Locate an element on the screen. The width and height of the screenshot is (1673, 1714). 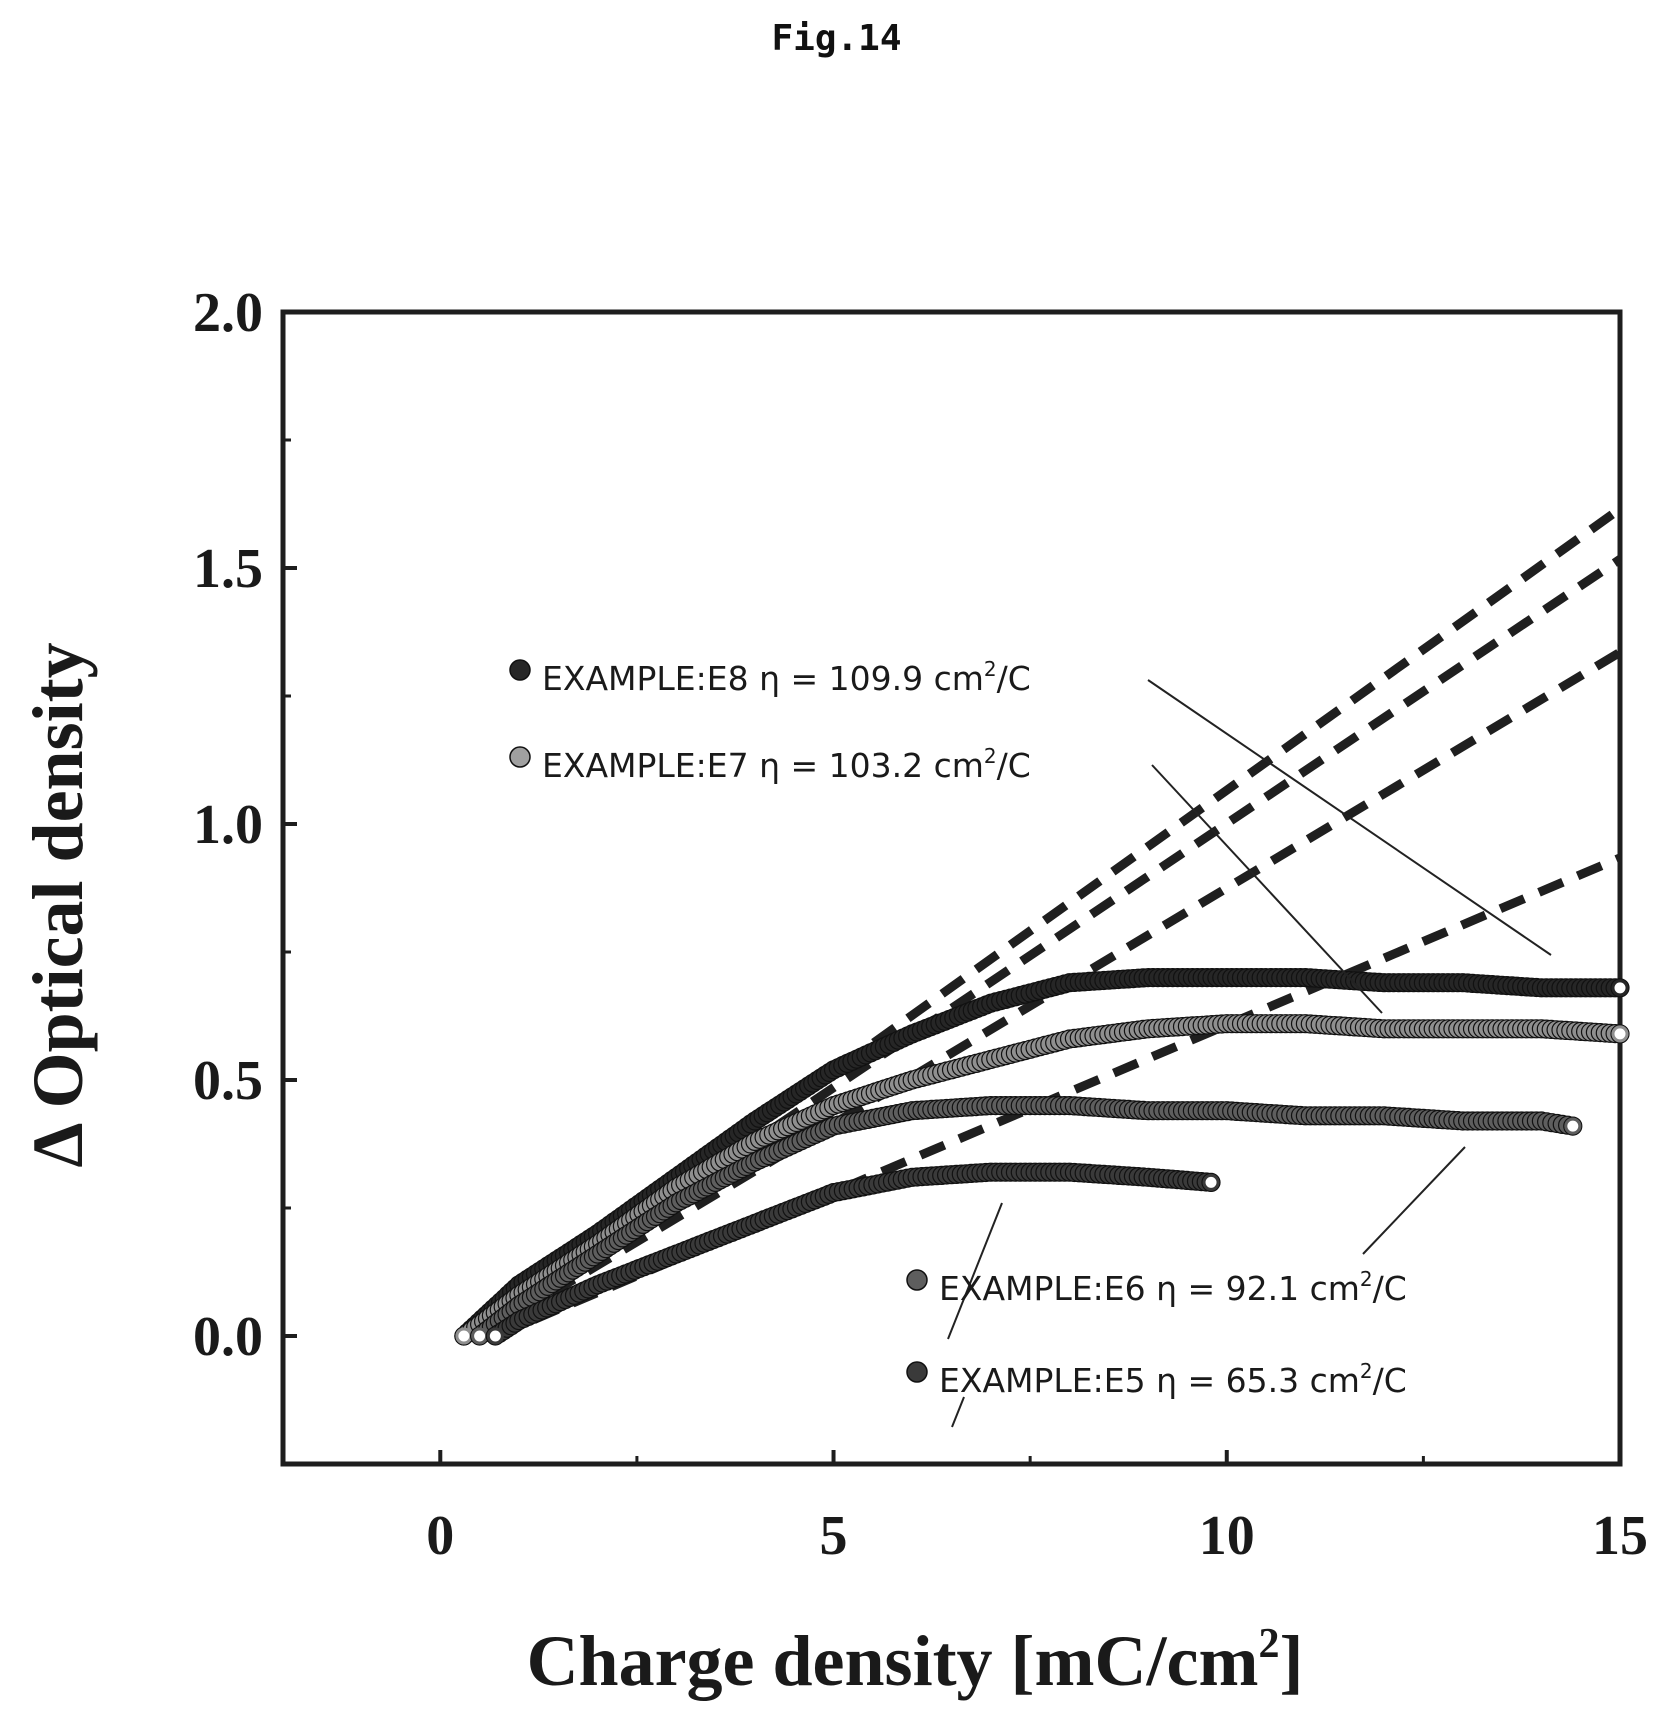
legend-label: EXAMPLE:E6 η = 92.1 cm2/C is located at coordinates (1173, 1287).